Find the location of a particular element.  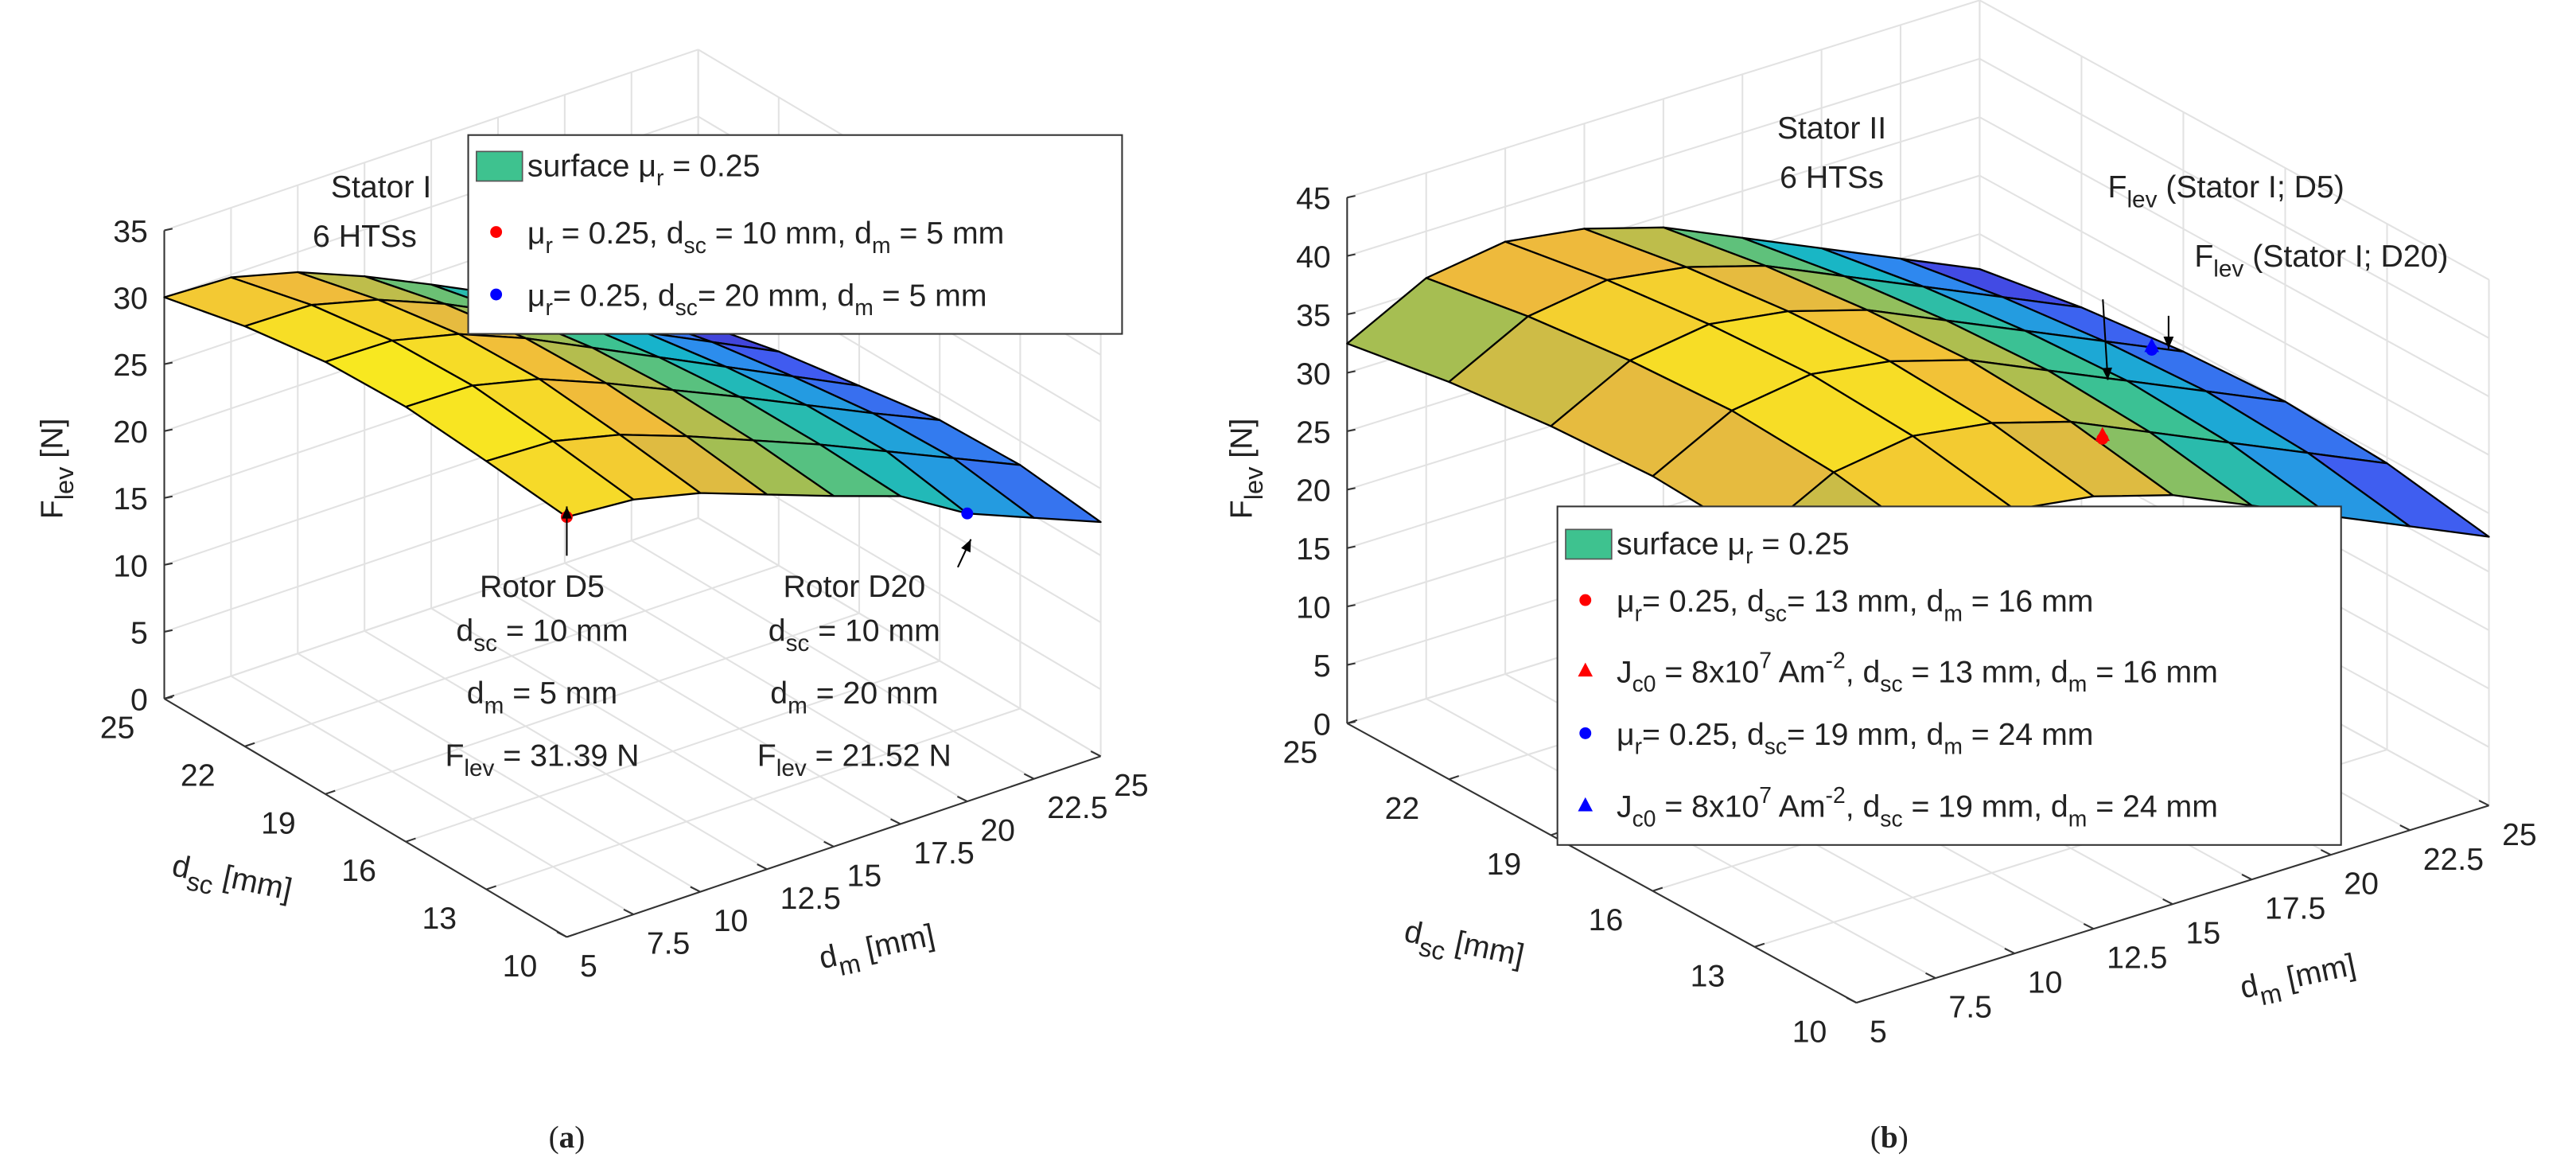

x-axis-label: dm [mm] is located at coordinates (878, 951).